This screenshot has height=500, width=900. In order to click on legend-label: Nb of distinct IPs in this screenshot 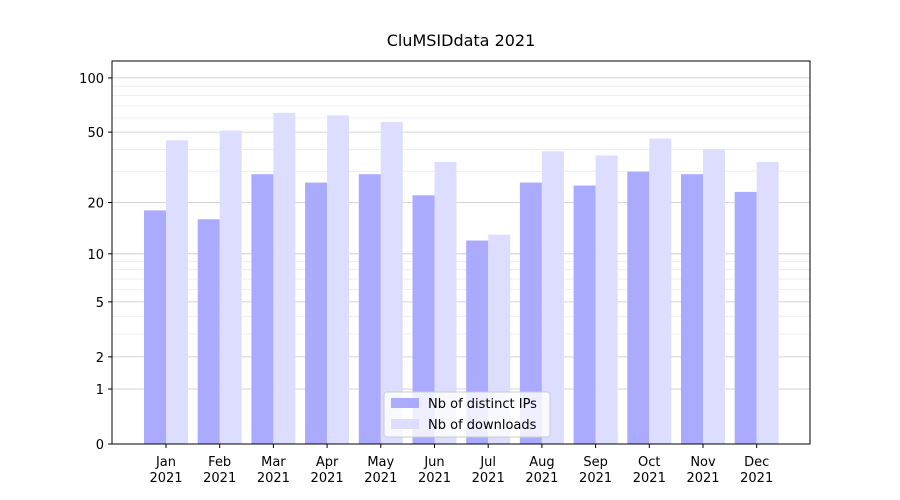, I will do `click(482, 404)`.